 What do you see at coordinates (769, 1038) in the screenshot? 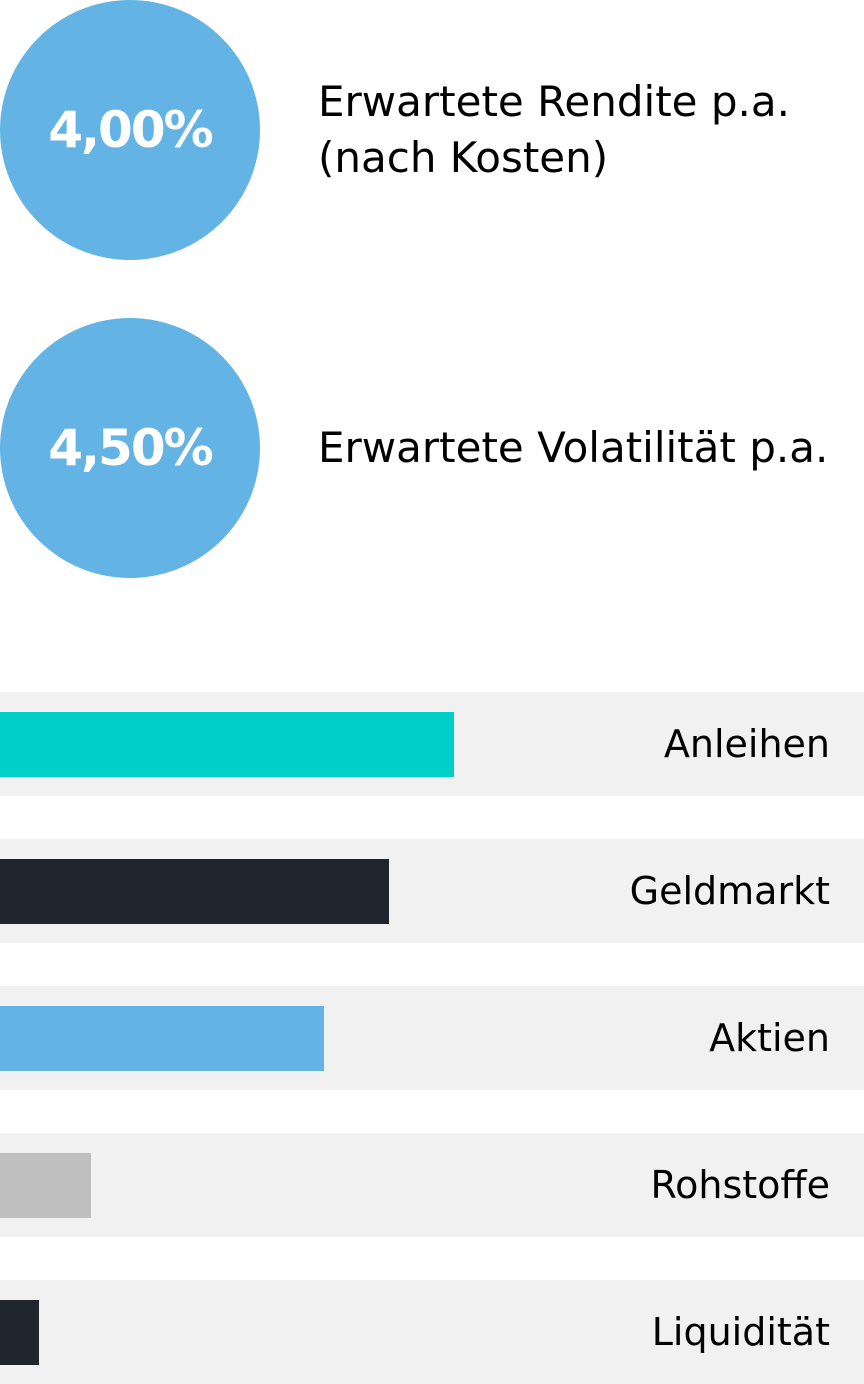
I see `allocation-category-label: Aktien` at bounding box center [769, 1038].